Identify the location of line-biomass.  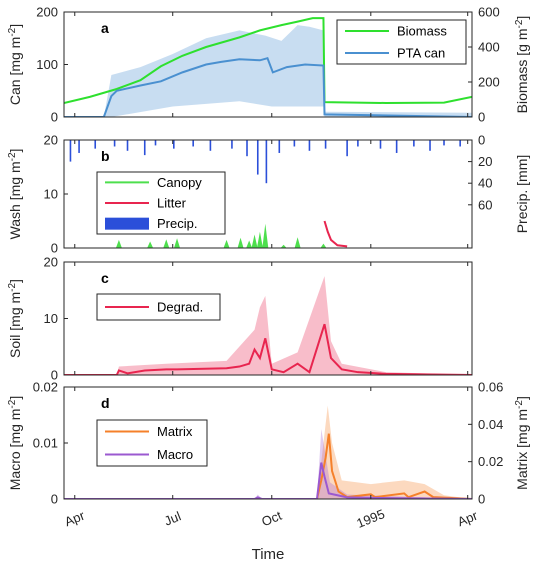
(268, 61).